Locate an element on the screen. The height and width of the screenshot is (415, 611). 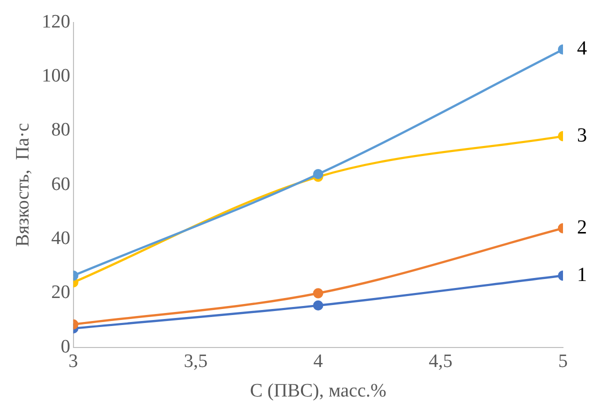
series-label: 4 is located at coordinates (582, 49).